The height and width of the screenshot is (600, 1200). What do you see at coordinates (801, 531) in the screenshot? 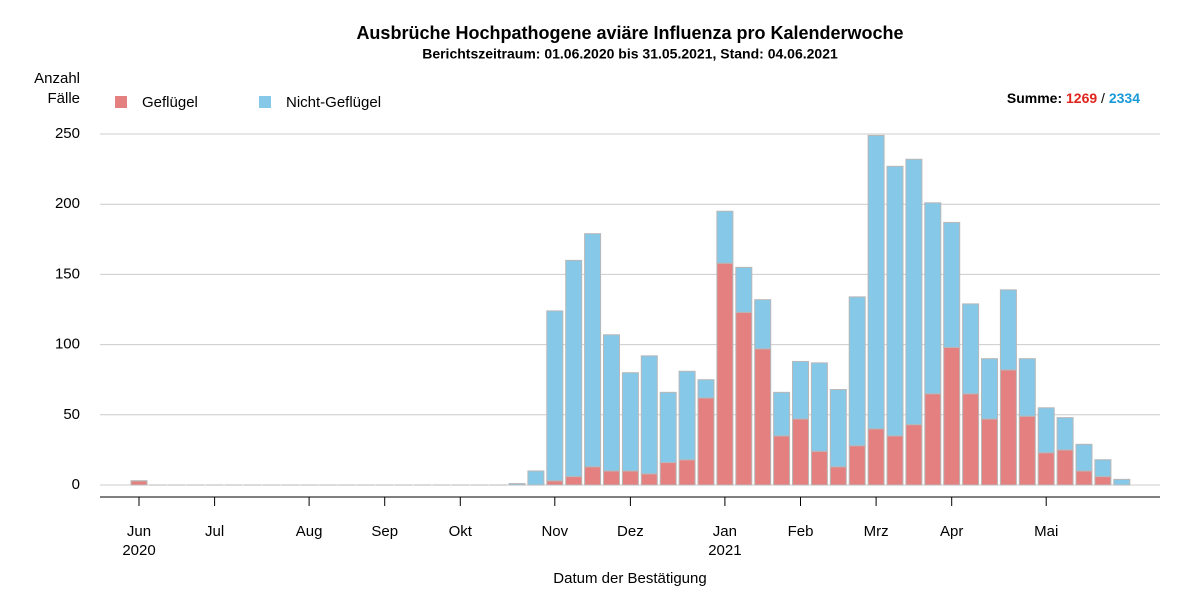
I see `x-tick-label: Feb` at bounding box center [801, 531].